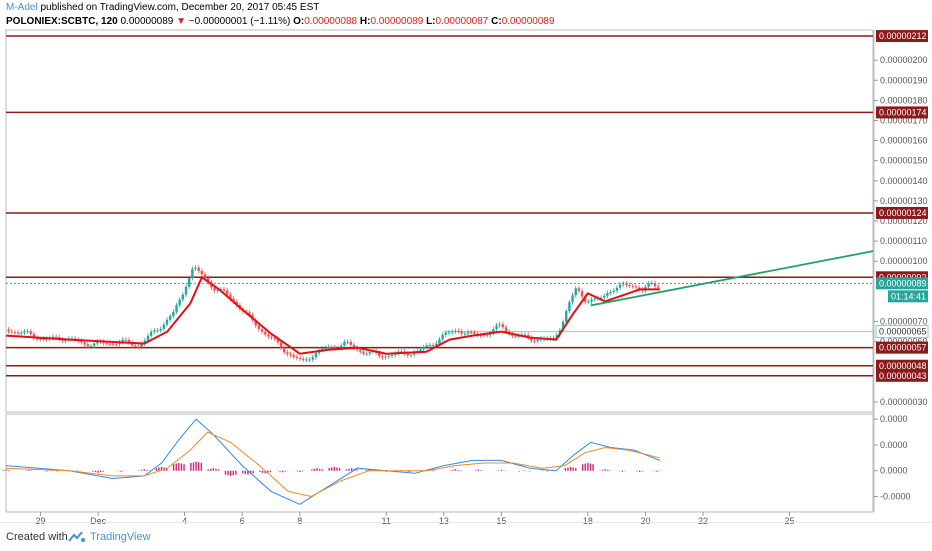 The height and width of the screenshot is (551, 932). What do you see at coordinates (732, 278) in the screenshot?
I see `trend-line` at bounding box center [732, 278].